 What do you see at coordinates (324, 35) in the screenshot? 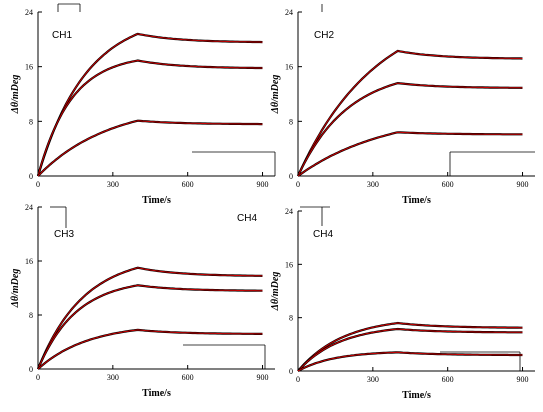
I see `panel-label: CH2` at bounding box center [324, 35].